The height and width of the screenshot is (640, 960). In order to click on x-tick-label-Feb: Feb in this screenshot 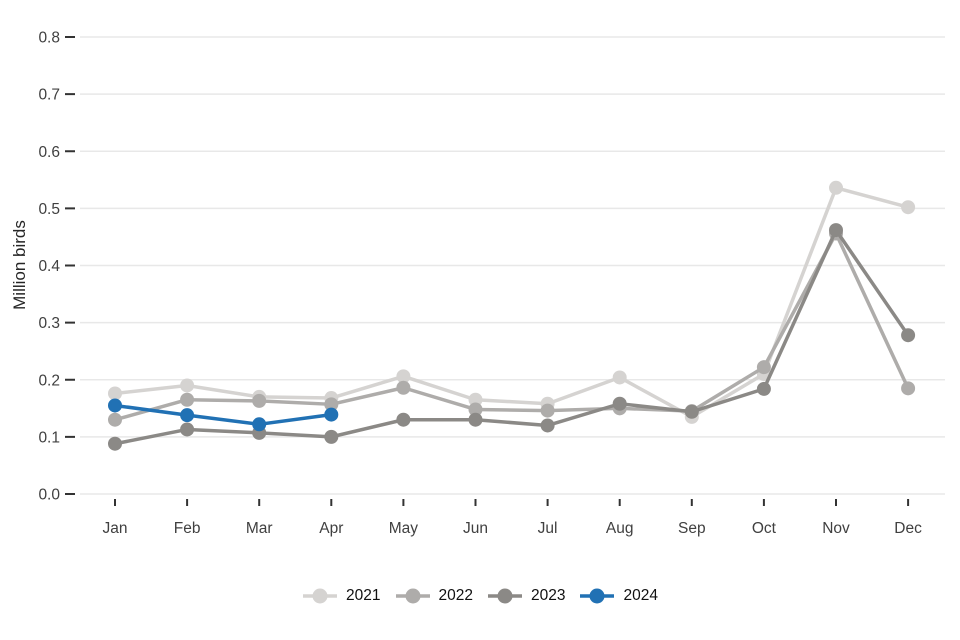, I will do `click(187, 528)`.